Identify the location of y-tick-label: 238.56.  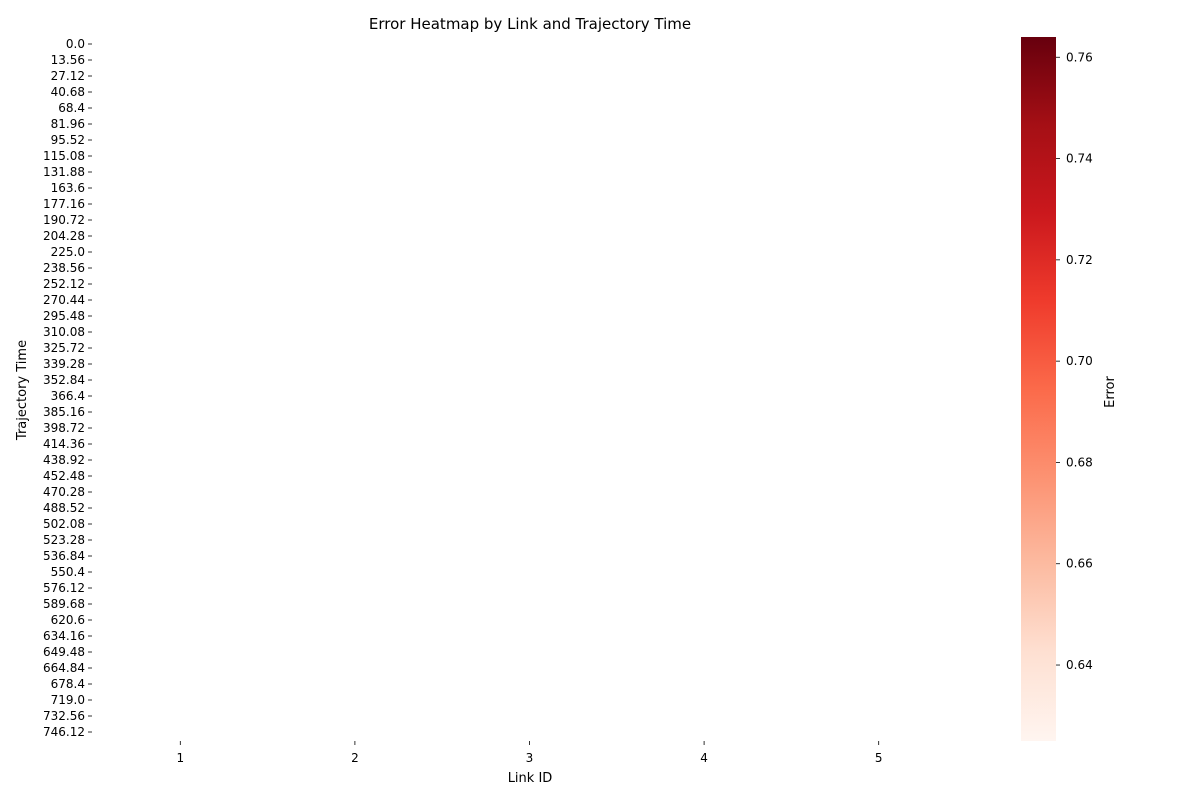
(64, 268).